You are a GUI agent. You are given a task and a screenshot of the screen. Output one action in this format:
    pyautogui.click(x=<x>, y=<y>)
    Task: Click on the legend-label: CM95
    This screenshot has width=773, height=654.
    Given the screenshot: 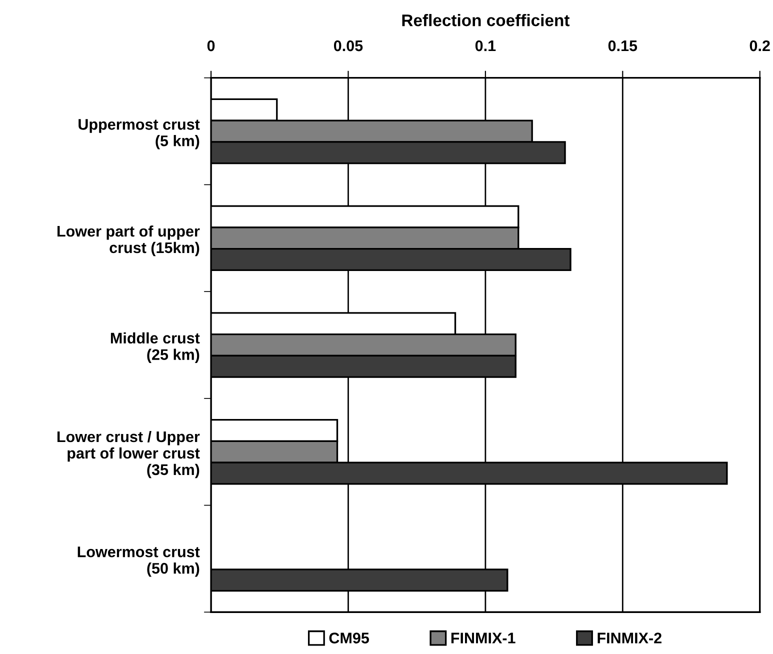 What is the action you would take?
    pyautogui.click(x=349, y=638)
    